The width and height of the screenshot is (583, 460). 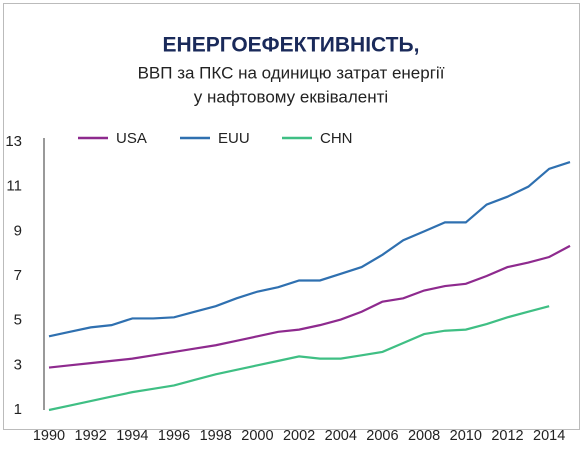 What do you see at coordinates (382, 436) in the screenshot?
I see `x-tick-label: 2006` at bounding box center [382, 436].